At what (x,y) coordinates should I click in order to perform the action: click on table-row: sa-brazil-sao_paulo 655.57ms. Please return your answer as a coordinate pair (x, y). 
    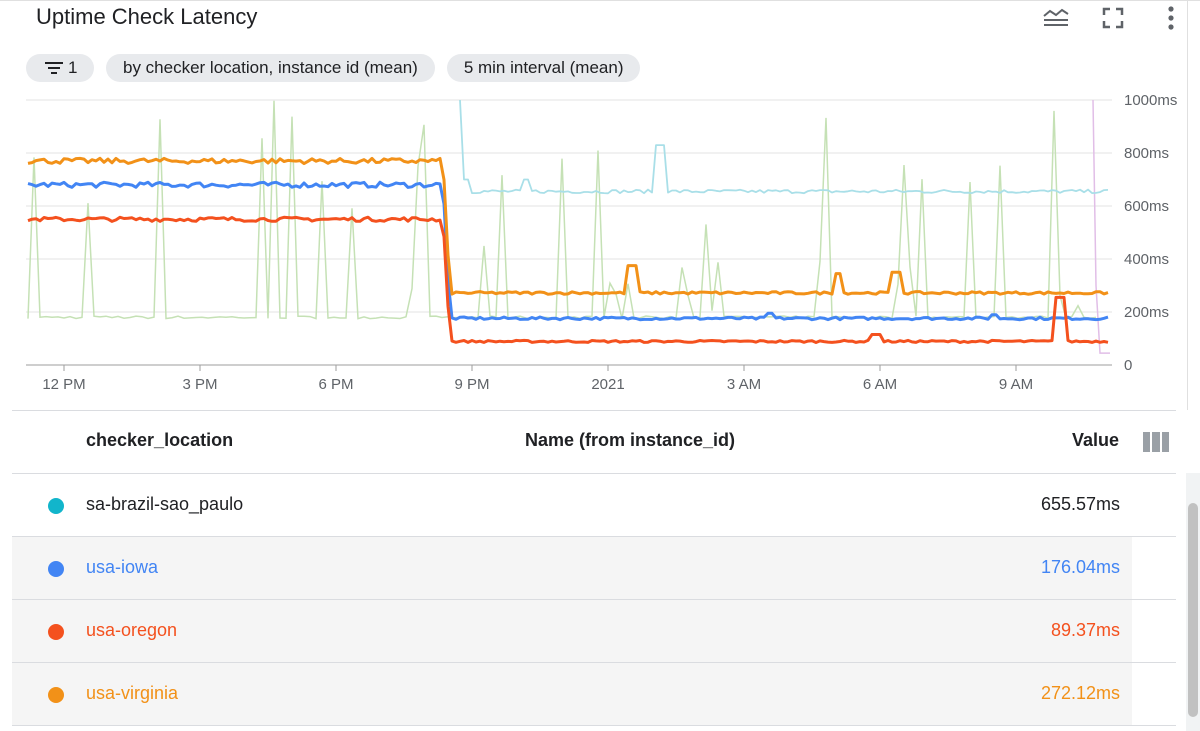
    Looking at the image, I should click on (572, 505).